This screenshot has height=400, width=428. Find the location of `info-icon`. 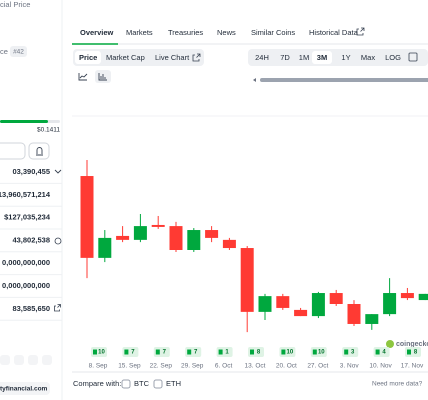

info-icon is located at coordinates (58, 241).